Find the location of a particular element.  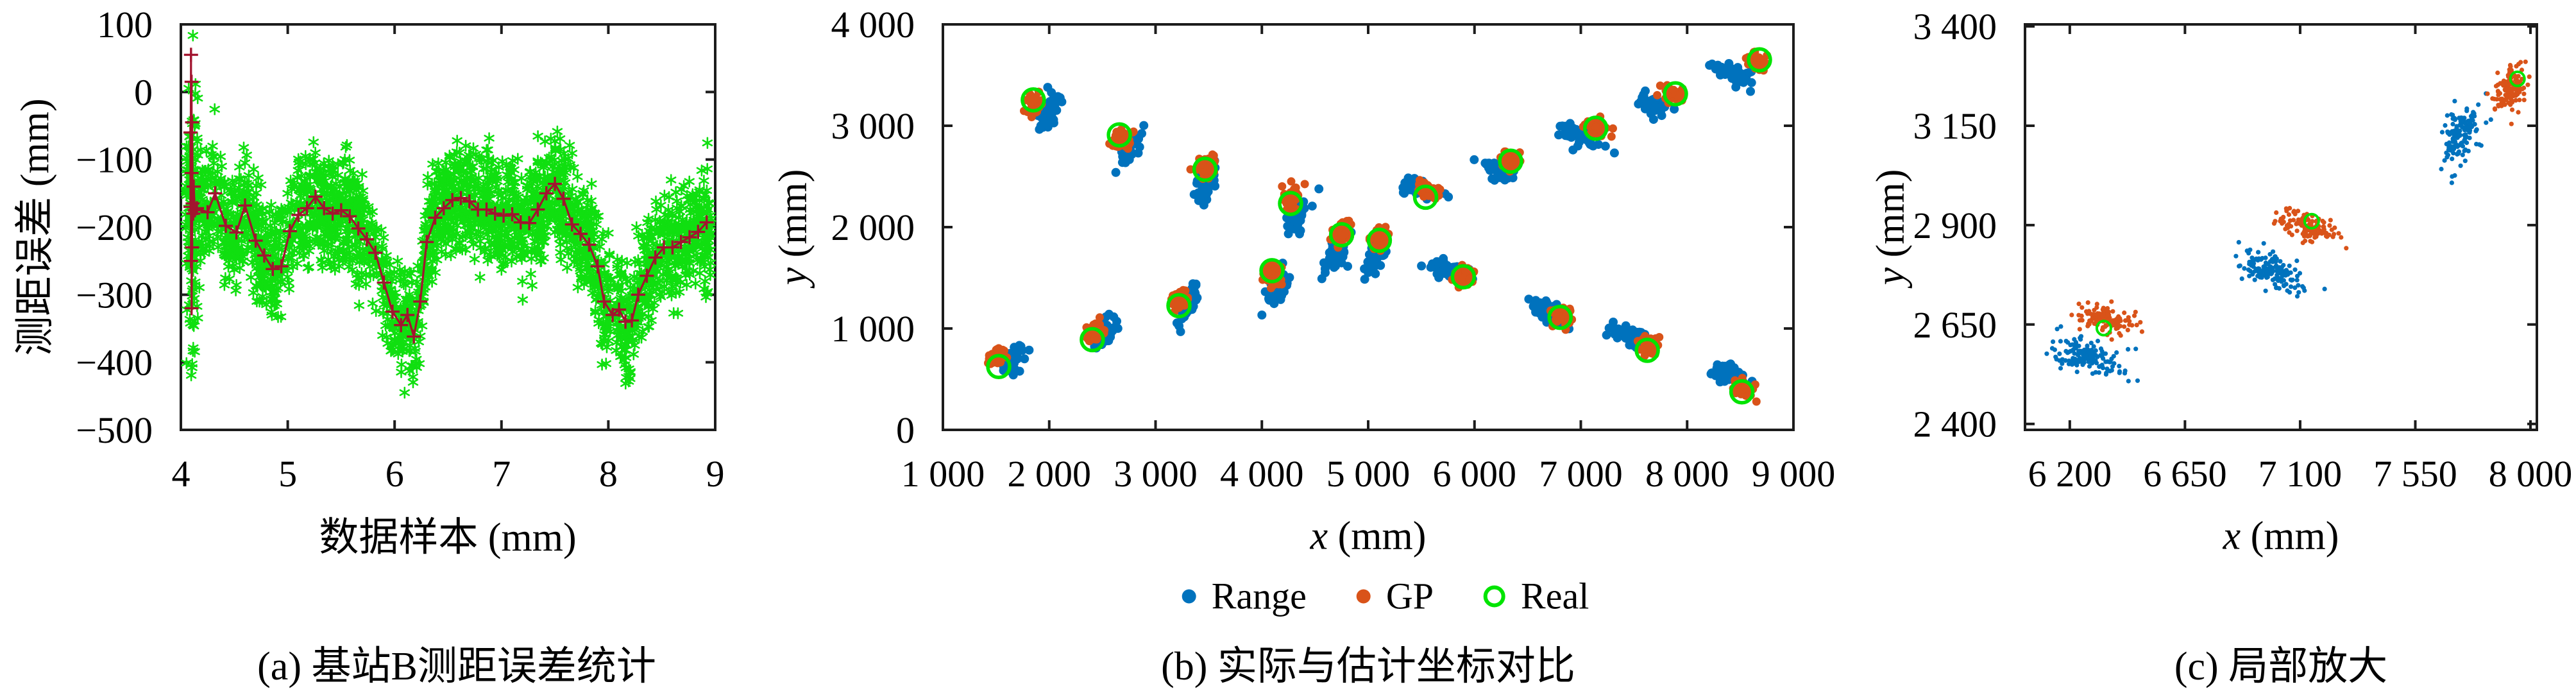

plot-b-y-axis-title: y (mm) is located at coordinates (794, 228).